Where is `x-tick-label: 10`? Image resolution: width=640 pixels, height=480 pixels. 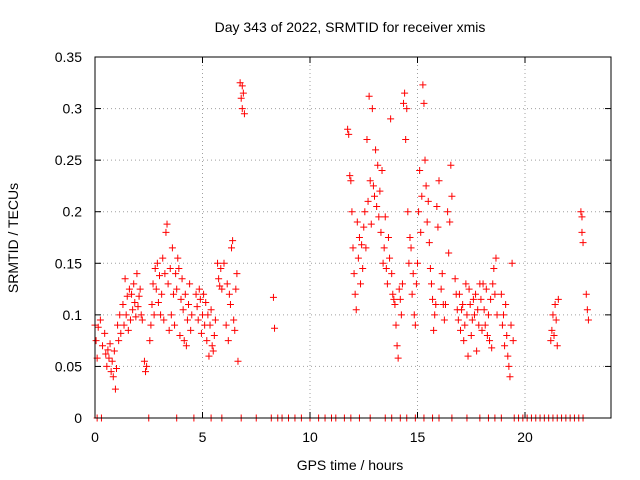 x-tick-label: 10 is located at coordinates (310, 437).